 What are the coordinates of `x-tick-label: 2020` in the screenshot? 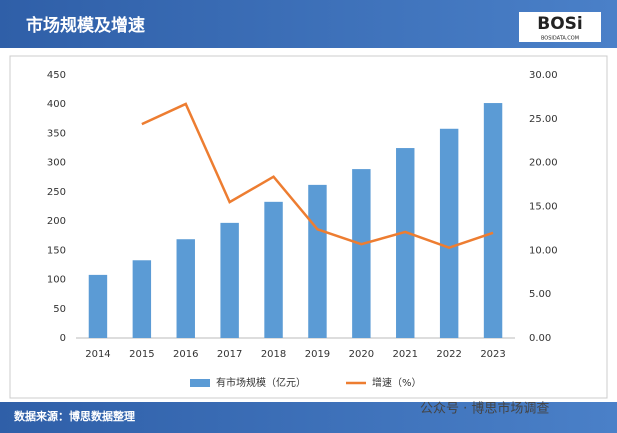 It's located at (361, 354).